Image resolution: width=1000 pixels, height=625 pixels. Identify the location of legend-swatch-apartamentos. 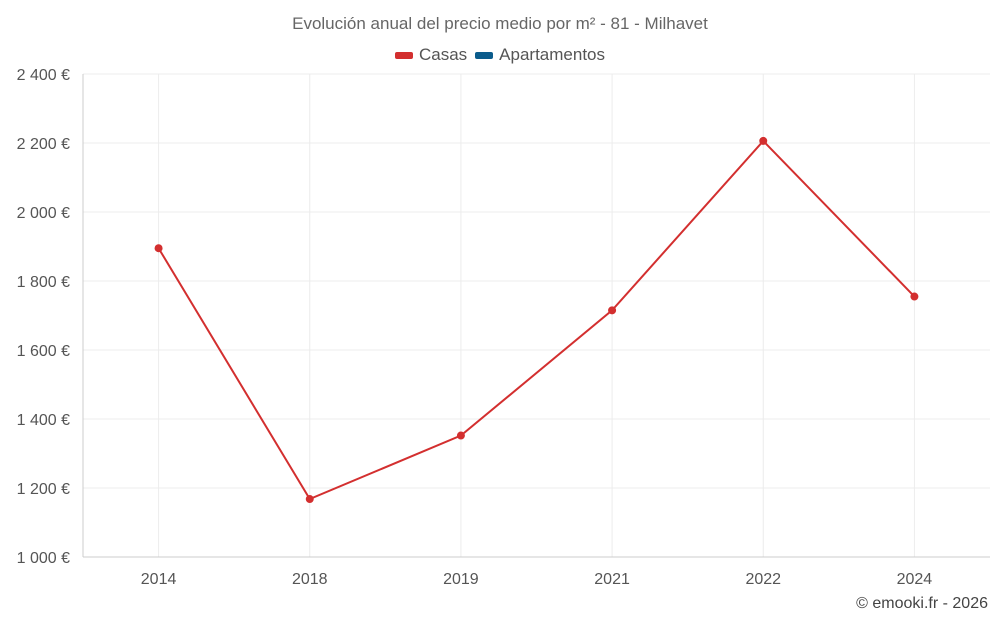
(484, 55).